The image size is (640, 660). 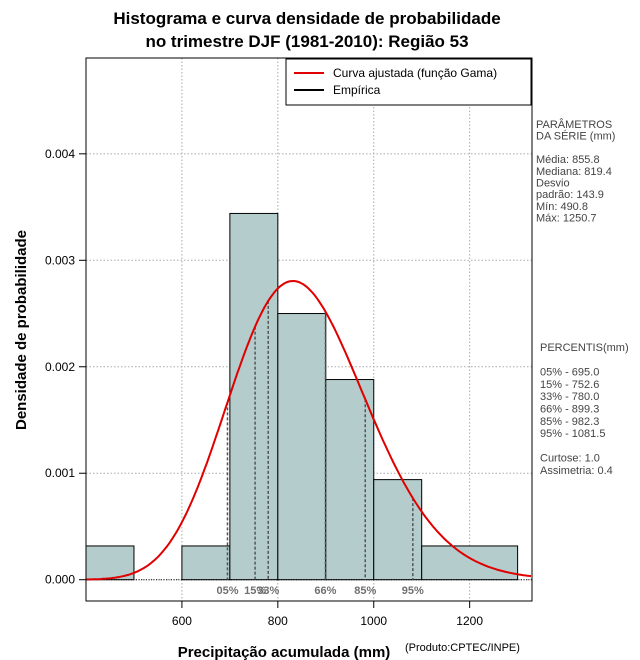 I want to click on percentile-summary-line: 66% - 899.3, so click(x=569, y=410).